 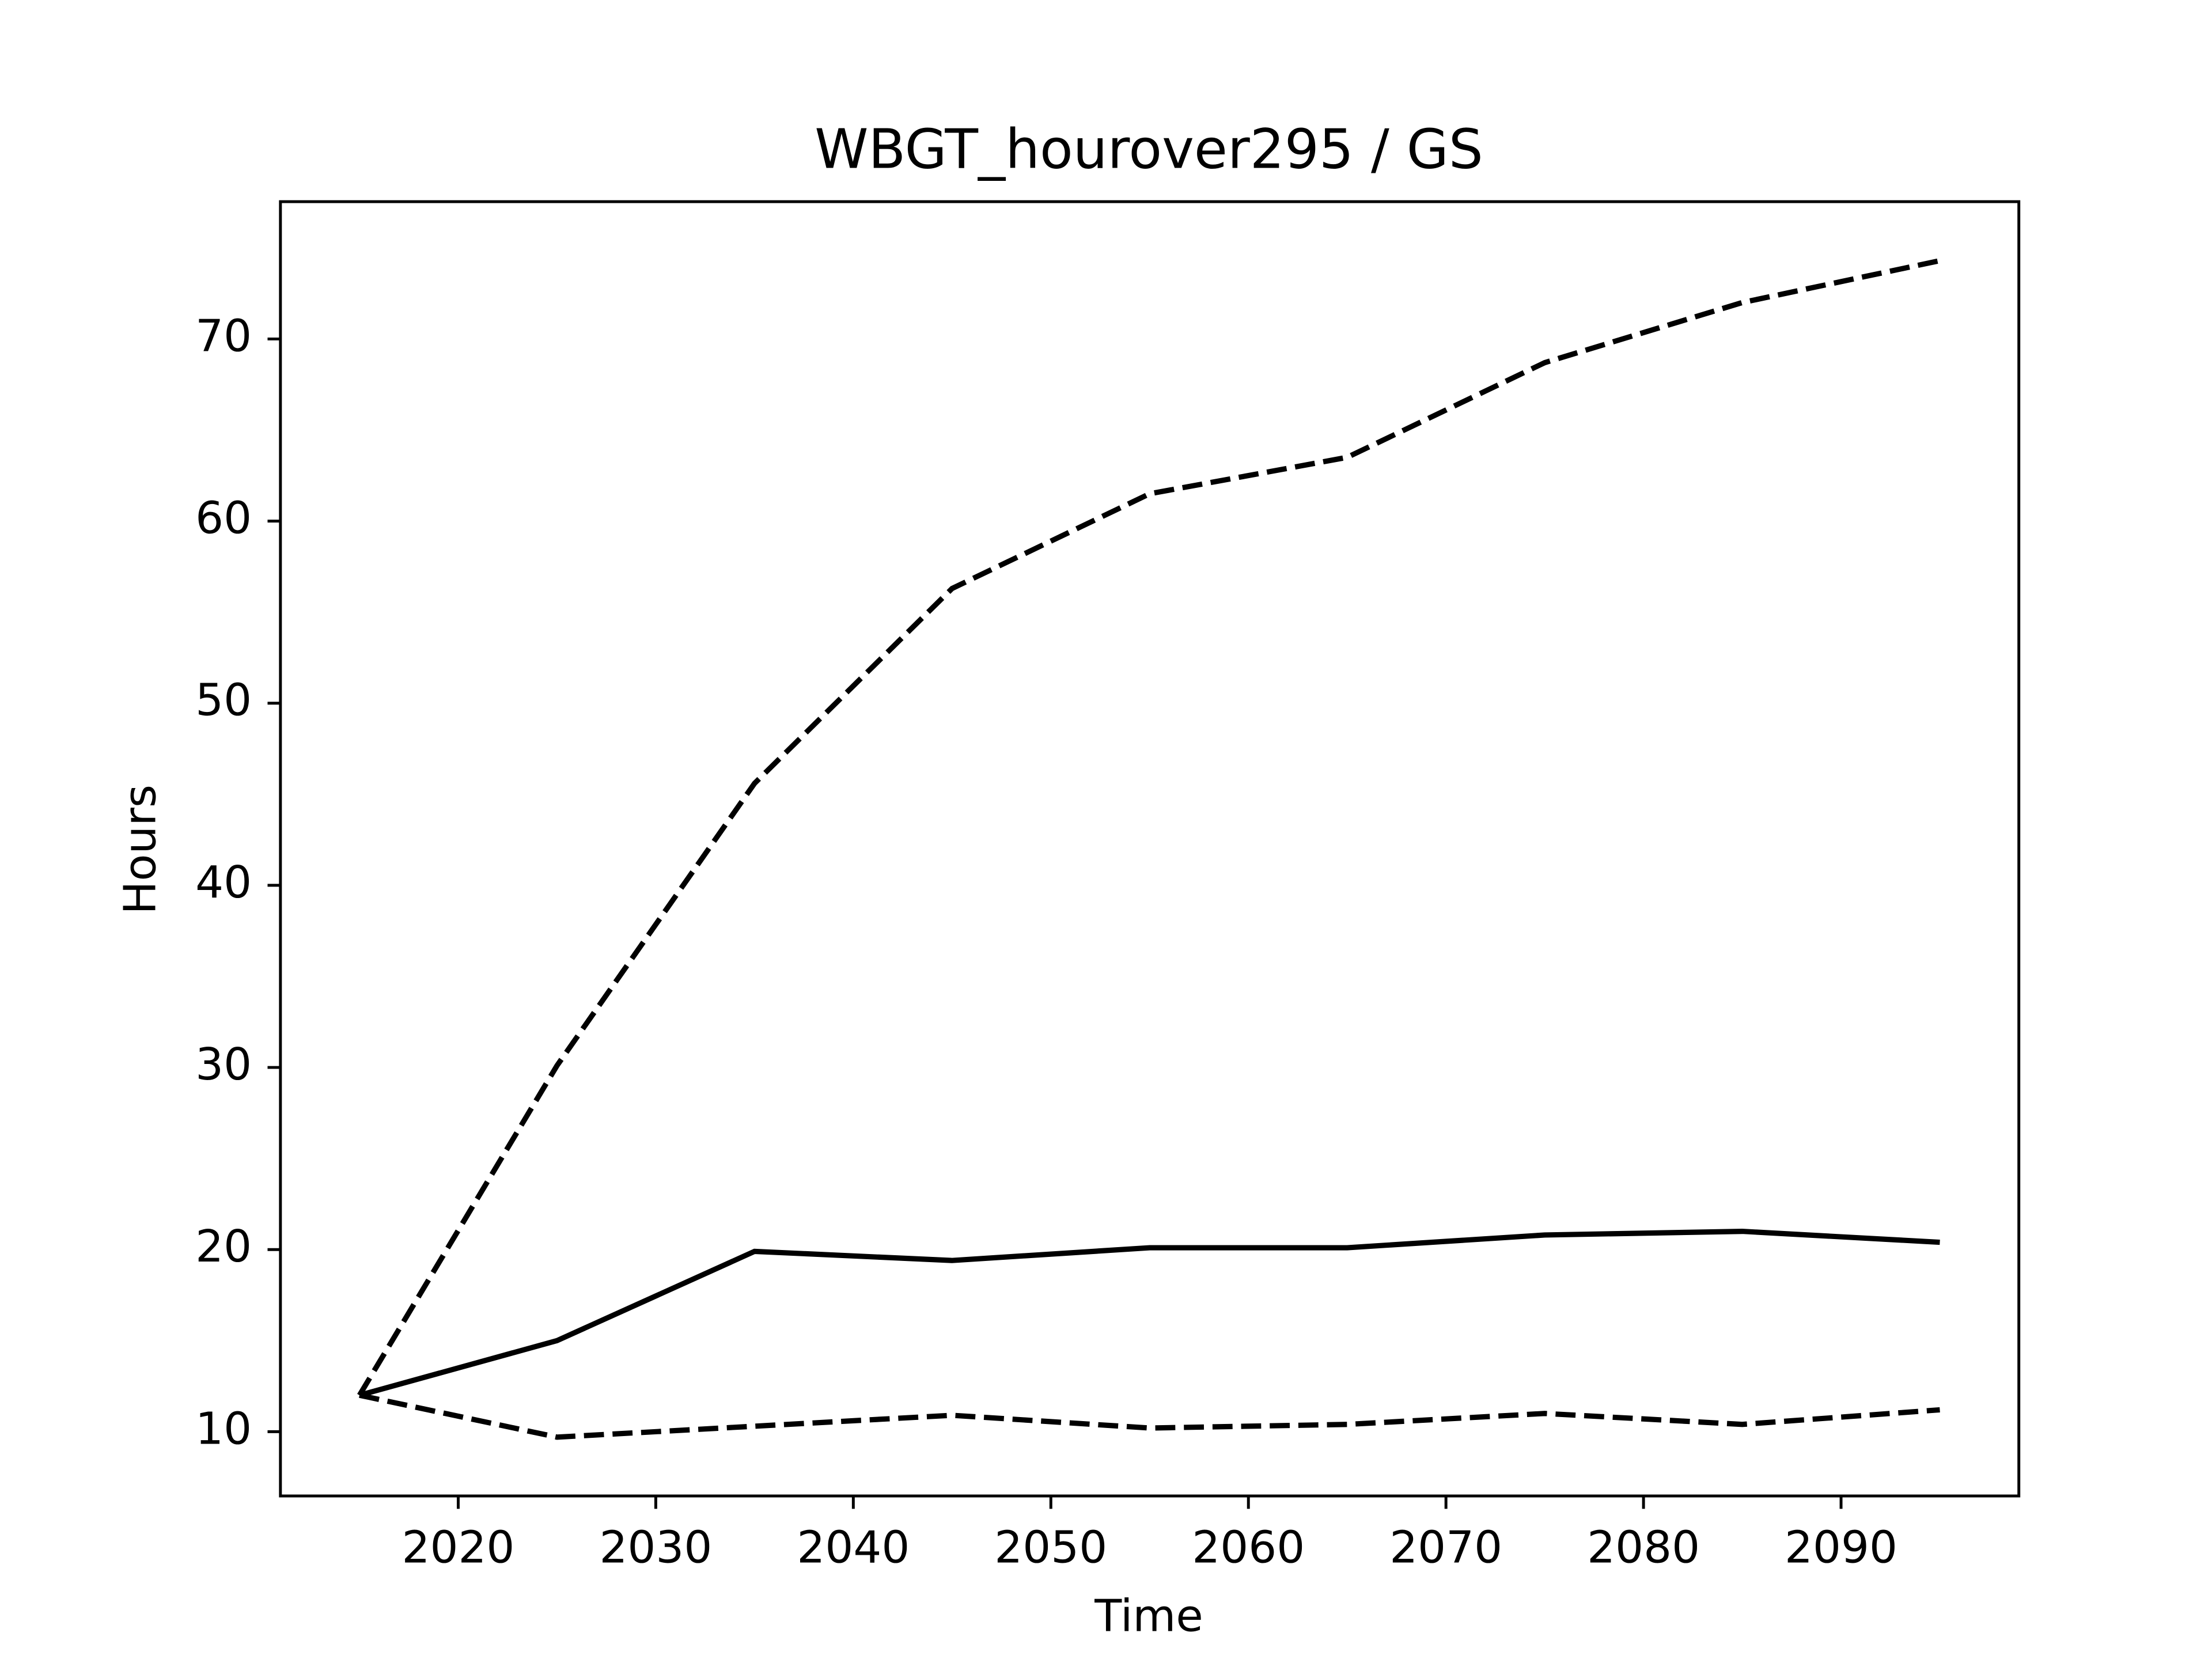 What do you see at coordinates (223, 1429) in the screenshot?
I see `y-tick-label: 10` at bounding box center [223, 1429].